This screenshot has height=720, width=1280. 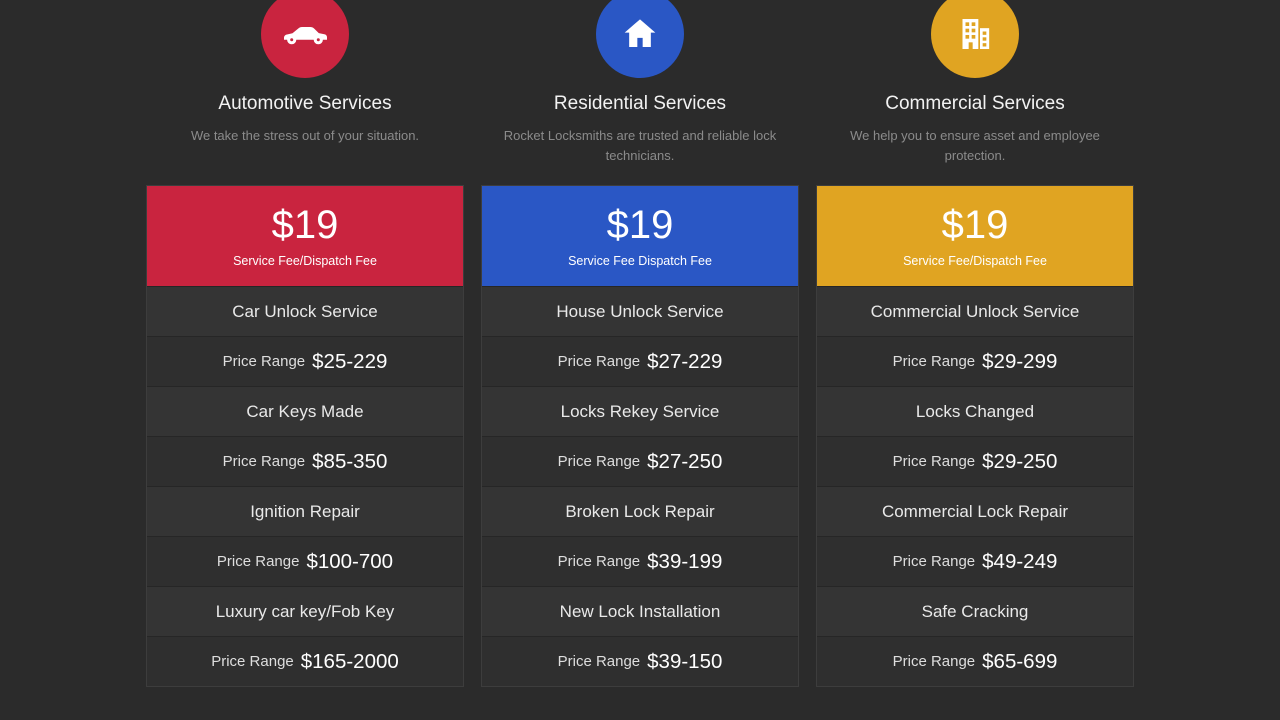 I want to click on price-range-value: $49-249, so click(x=1020, y=561).